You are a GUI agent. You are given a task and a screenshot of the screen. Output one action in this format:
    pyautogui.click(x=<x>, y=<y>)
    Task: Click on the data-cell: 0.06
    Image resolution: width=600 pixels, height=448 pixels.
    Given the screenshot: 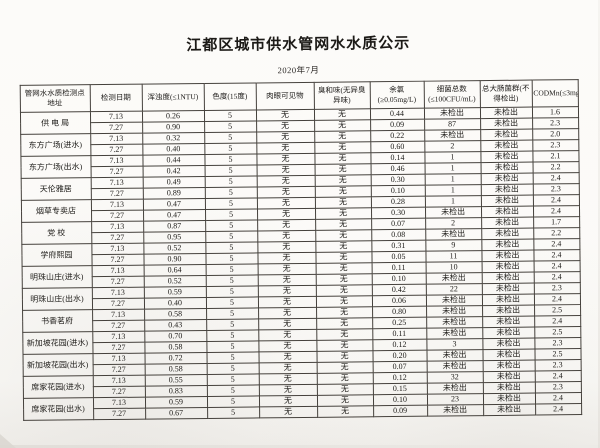 What is the action you would take?
    pyautogui.click(x=399, y=301)
    